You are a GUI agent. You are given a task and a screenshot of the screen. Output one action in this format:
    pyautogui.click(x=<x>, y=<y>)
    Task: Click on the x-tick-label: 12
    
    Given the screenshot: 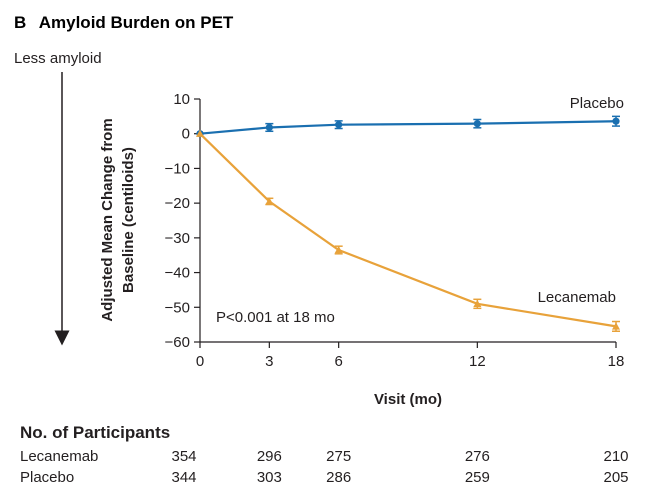 What is the action you would take?
    pyautogui.click(x=477, y=361)
    